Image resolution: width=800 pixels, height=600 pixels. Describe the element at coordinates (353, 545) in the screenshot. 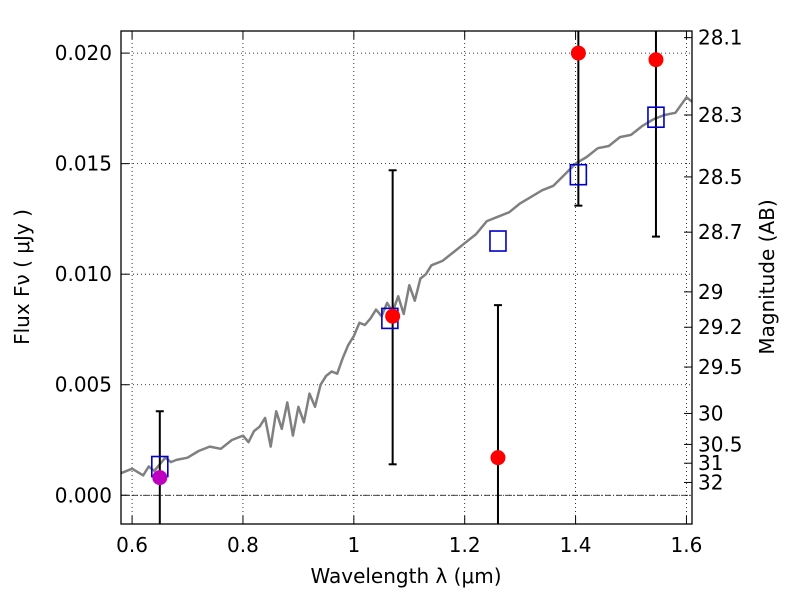

I see `x-tick-label: 1` at that location.